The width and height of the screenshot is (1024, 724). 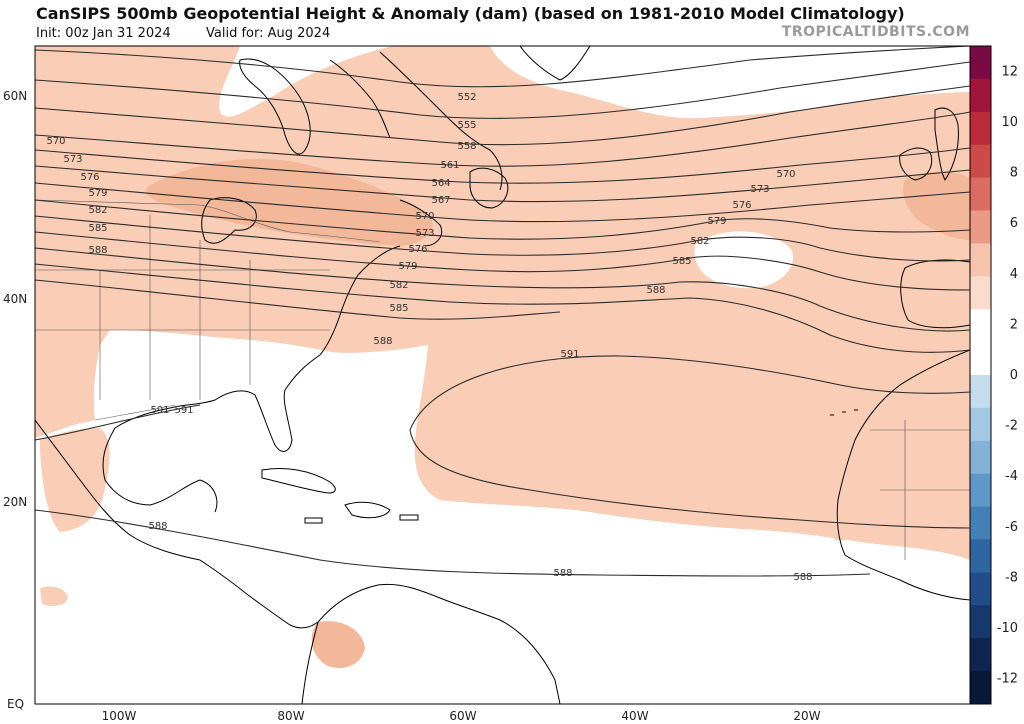 I want to click on colorbar: 12 10 8 6 4 2 0 -2 -4 -6 -8 -10 -12, so click(x=993, y=375).